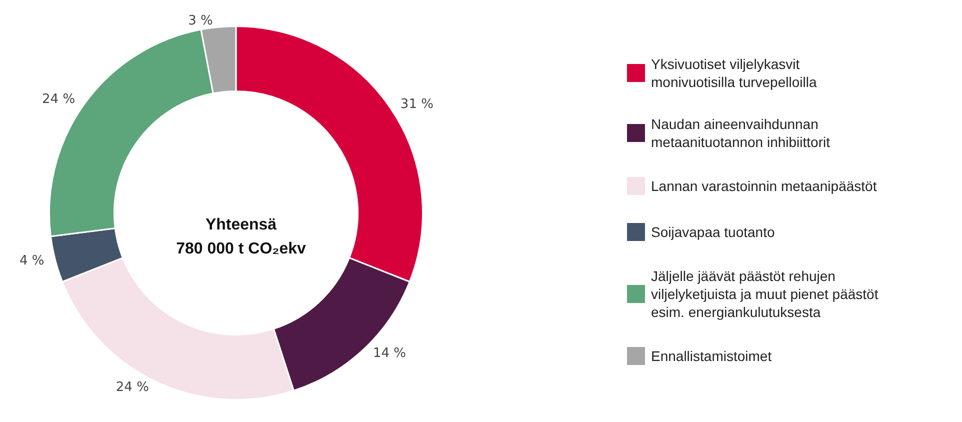 This screenshot has height=422, width=962. What do you see at coordinates (32, 260) in the screenshot?
I see `data-label: 4 %` at bounding box center [32, 260].